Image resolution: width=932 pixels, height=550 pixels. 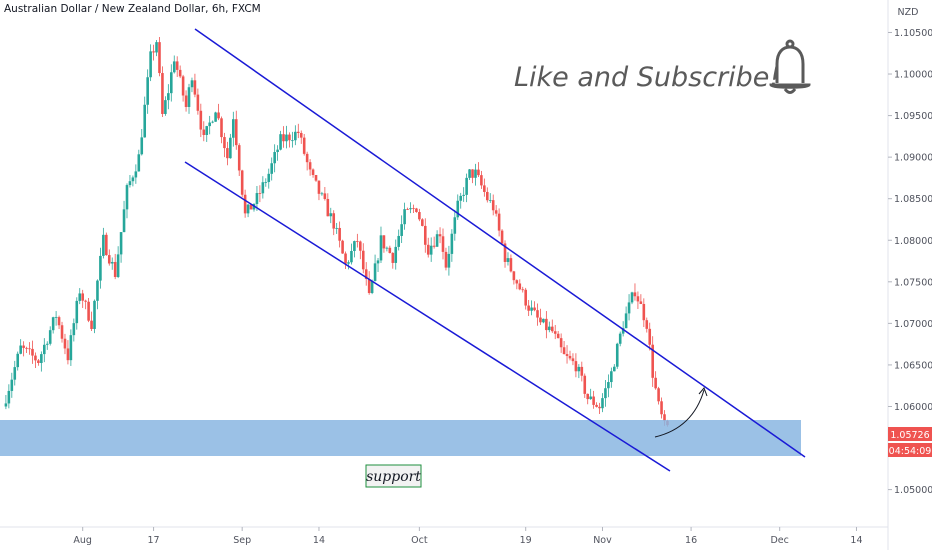 What do you see at coordinates (910, 451) in the screenshot?
I see `countdown-label: 04:54:09` at bounding box center [910, 451].